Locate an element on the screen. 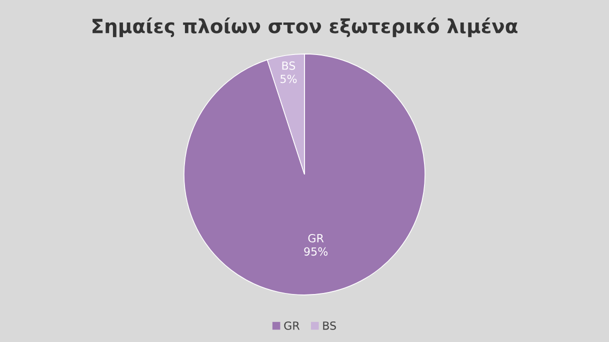 The height and width of the screenshot is (342, 609). data-label: 5% is located at coordinates (288, 79).